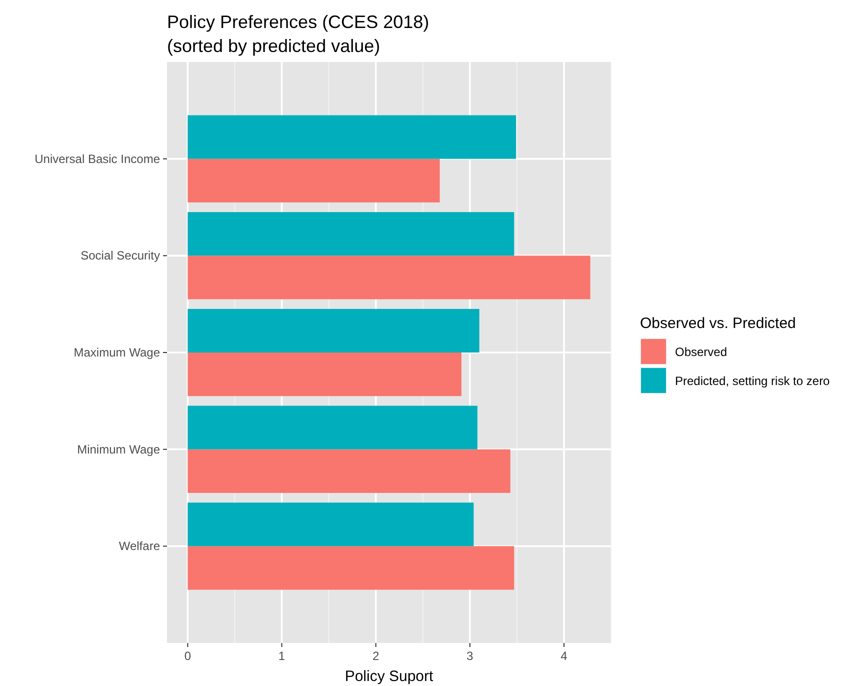 This screenshot has height=686, width=861. What do you see at coordinates (718, 323) in the screenshot?
I see `legend-title: Observed vs. Predicted` at bounding box center [718, 323].